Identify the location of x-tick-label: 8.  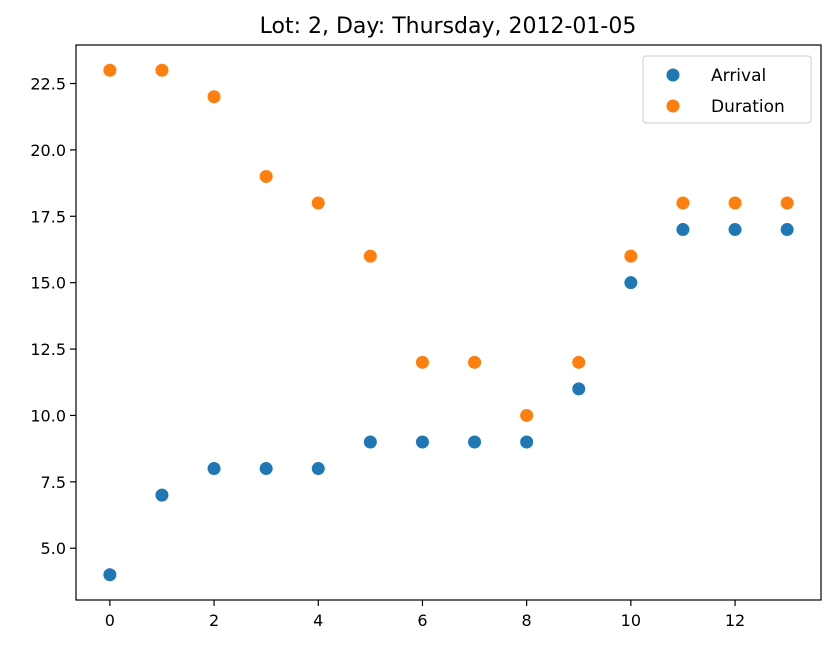
(527, 620).